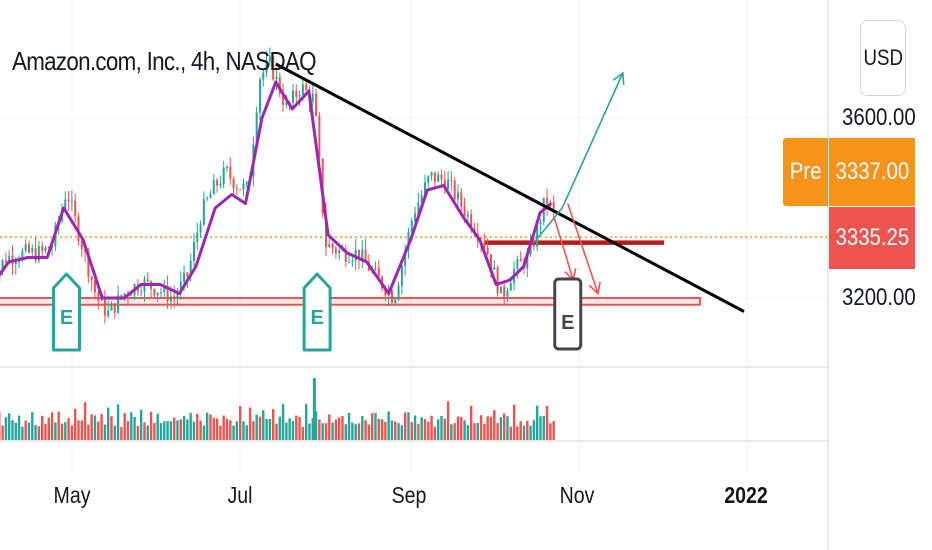 The height and width of the screenshot is (550, 932). What do you see at coordinates (879, 117) in the screenshot?
I see `price-axis-label-3600: 3600.00` at bounding box center [879, 117].